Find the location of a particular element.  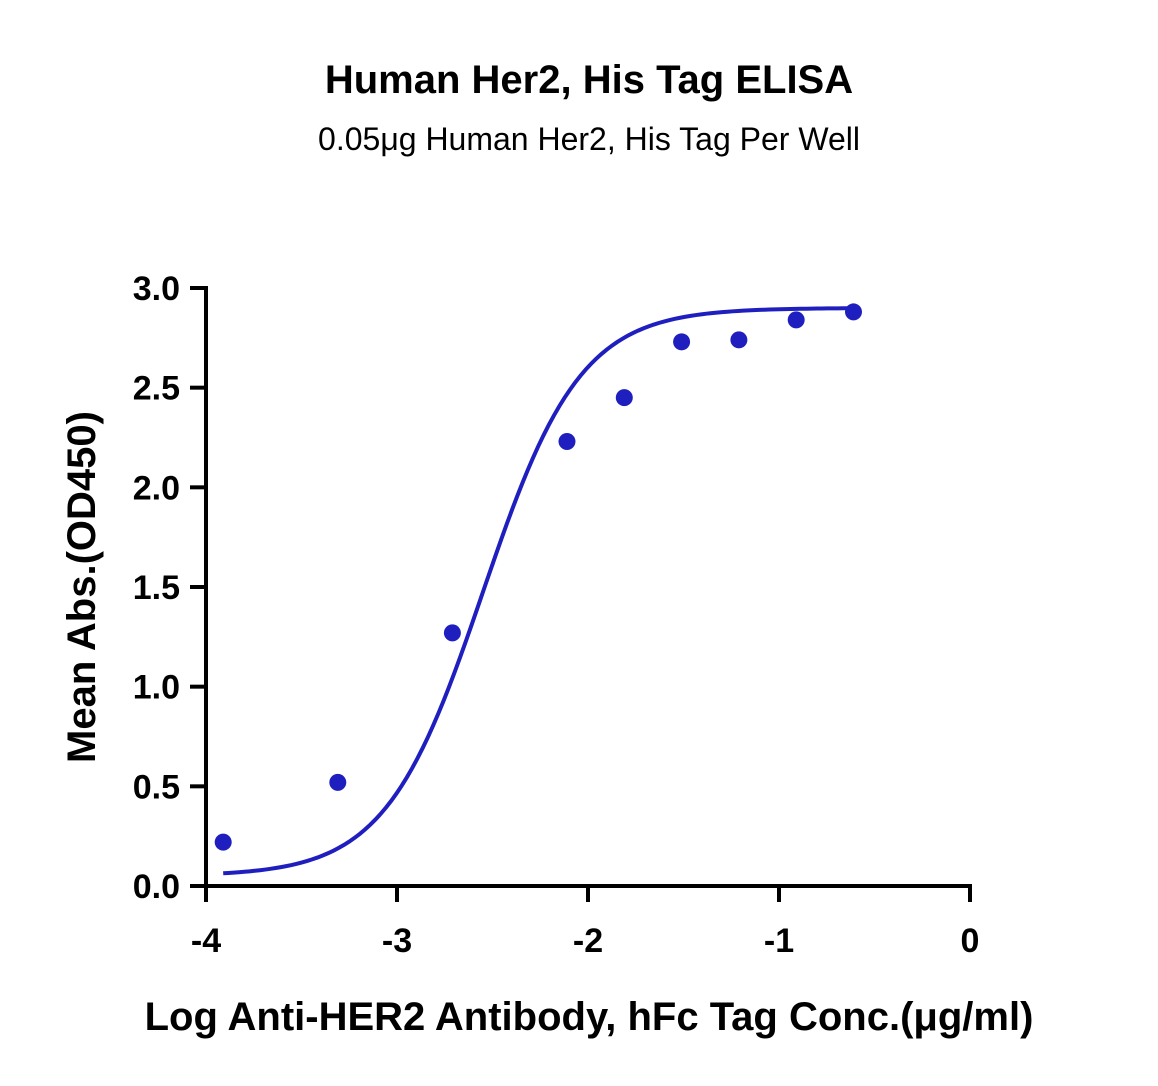

x-tick-label: -2 is located at coordinates (588, 941).